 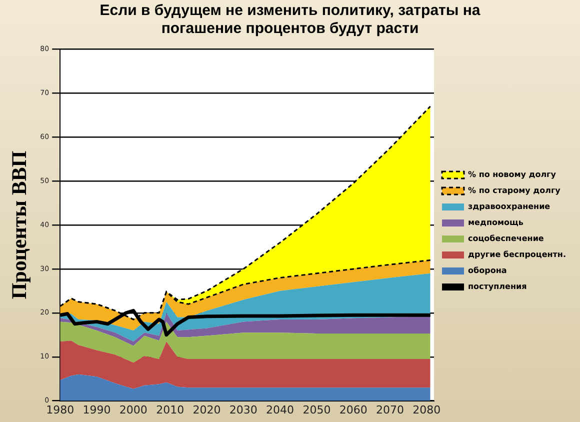 What do you see at coordinates (487, 271) in the screenshot?
I see `legend-label: оборона` at bounding box center [487, 271].